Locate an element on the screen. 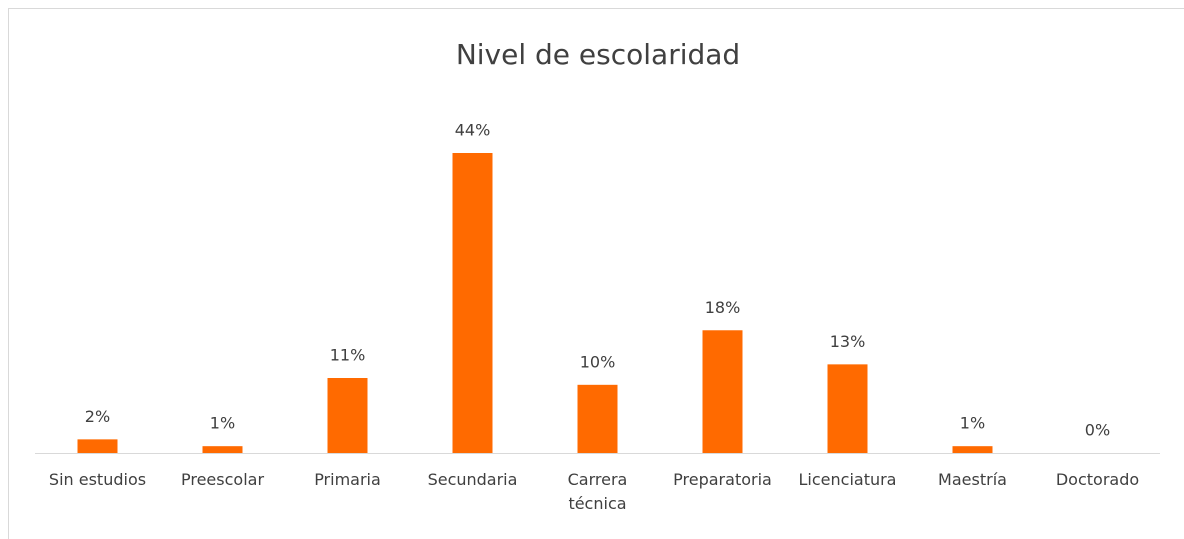 This screenshot has width=1184, height=539. x-tick-label: Sin estudios is located at coordinates (97, 480).